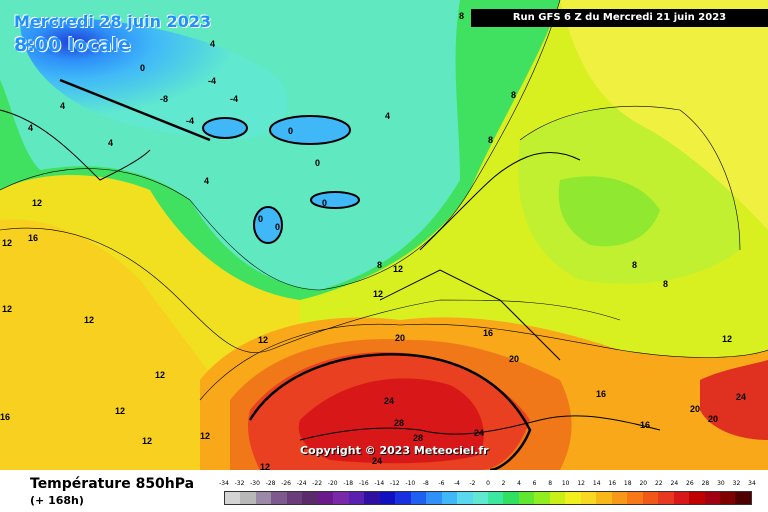 This screenshot has width=768, height=512. Describe the element at coordinates (752, 483) in the screenshot. I see `scale-label: 34` at that location.